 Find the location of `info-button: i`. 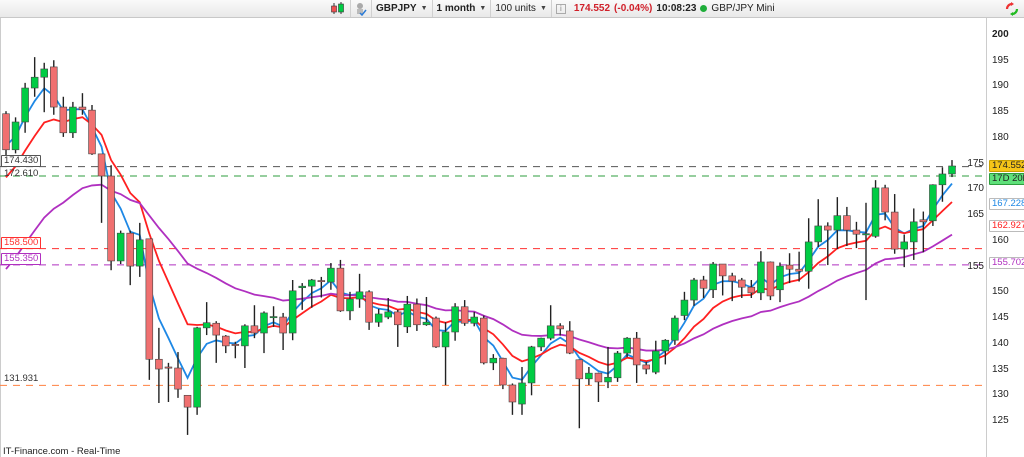

info-button: i is located at coordinates (560, 8).